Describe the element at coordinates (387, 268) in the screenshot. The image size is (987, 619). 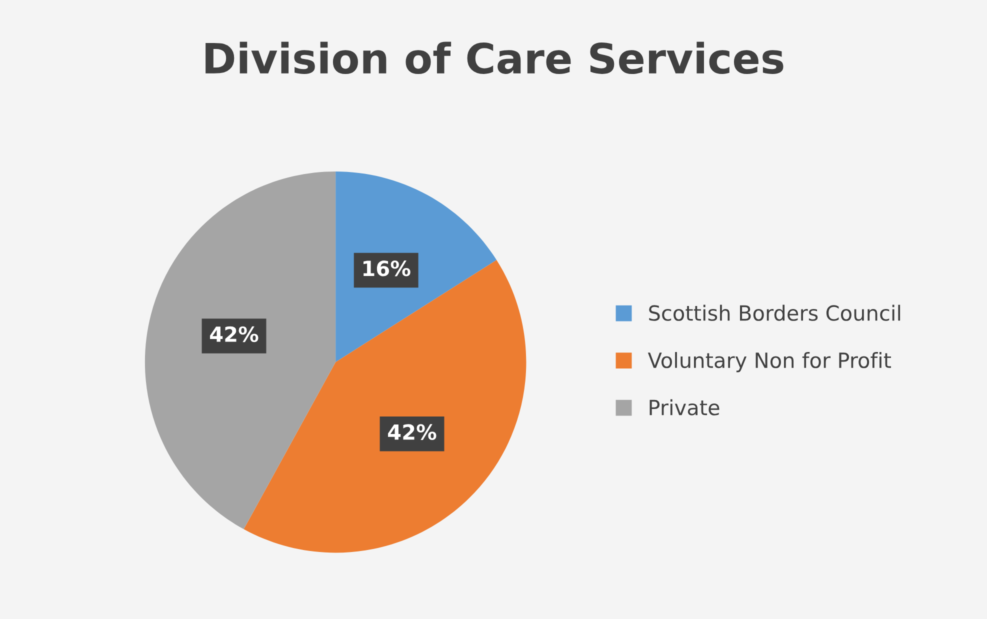
I see `data-label: 16%` at that location.